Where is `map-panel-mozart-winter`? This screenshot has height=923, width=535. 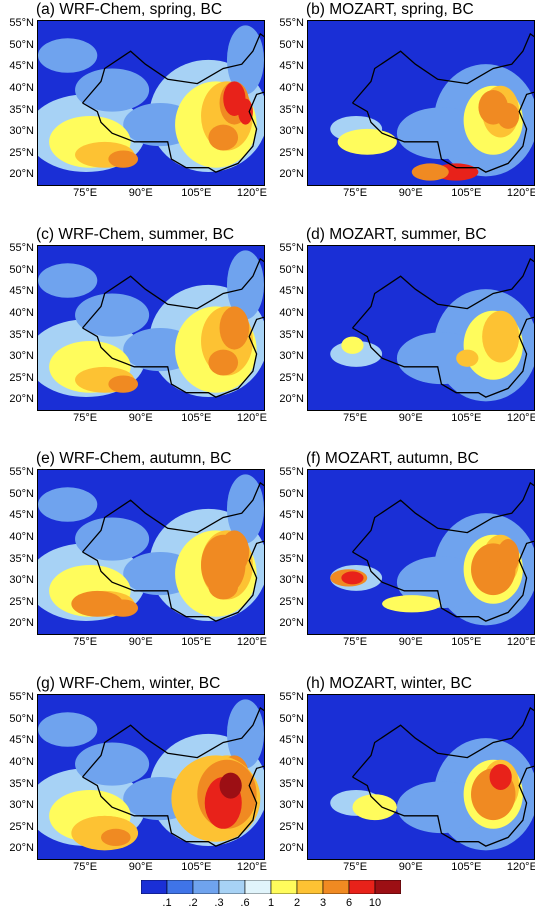 map-panel-mozart-winter is located at coordinates (421, 777).